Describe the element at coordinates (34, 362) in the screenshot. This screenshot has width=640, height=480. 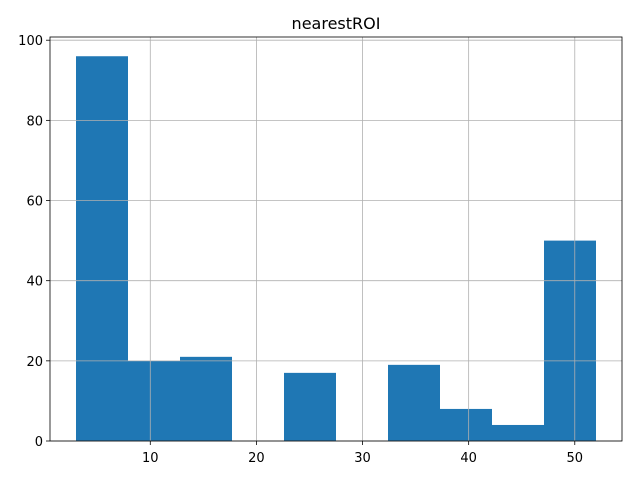
I see `y-tick-label: 20` at that location.